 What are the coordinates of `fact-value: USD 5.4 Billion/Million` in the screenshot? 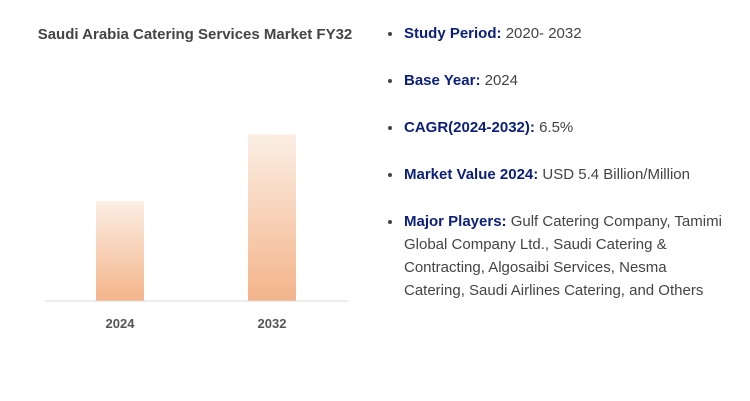 It's located at (616, 174).